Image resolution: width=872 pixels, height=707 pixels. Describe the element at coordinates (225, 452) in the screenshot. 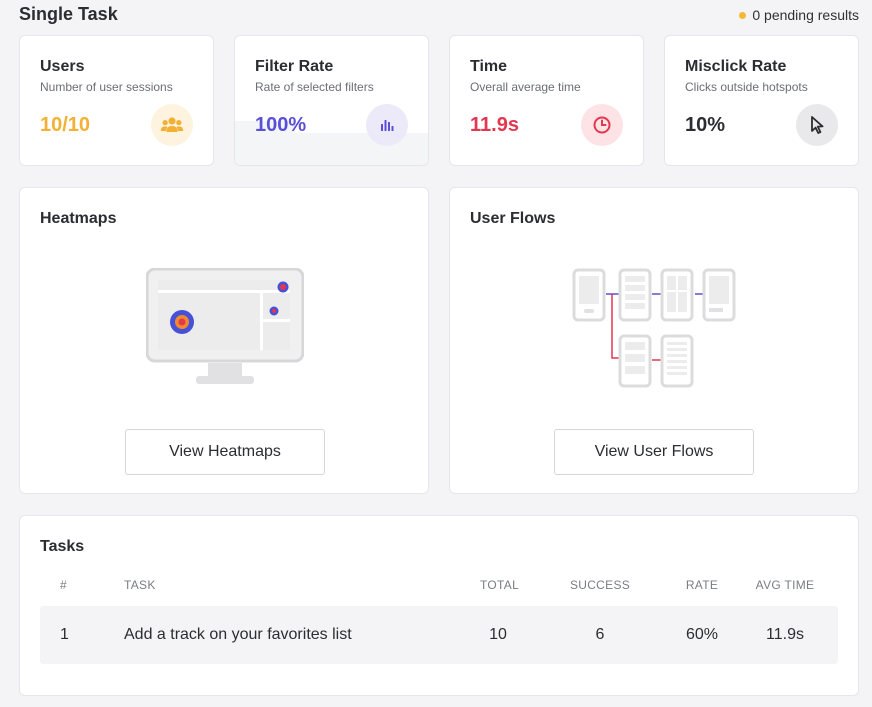

I see `view-heatmaps-button: View Heatmaps` at that location.